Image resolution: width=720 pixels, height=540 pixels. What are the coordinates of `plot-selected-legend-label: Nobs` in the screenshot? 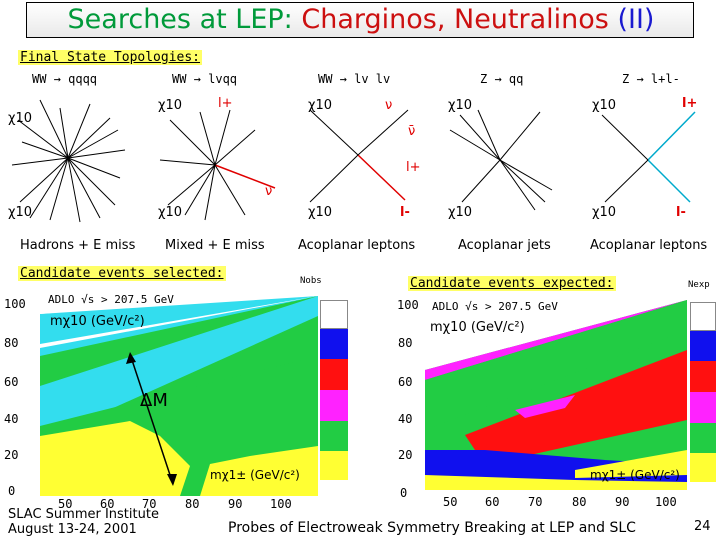 It's located at (311, 281).